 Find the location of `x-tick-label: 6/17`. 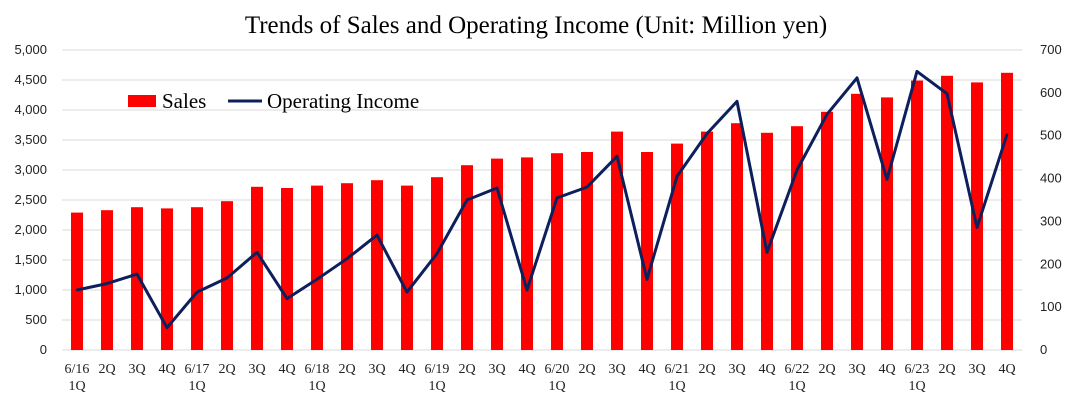

x-tick-label: 6/17 is located at coordinates (197, 369).